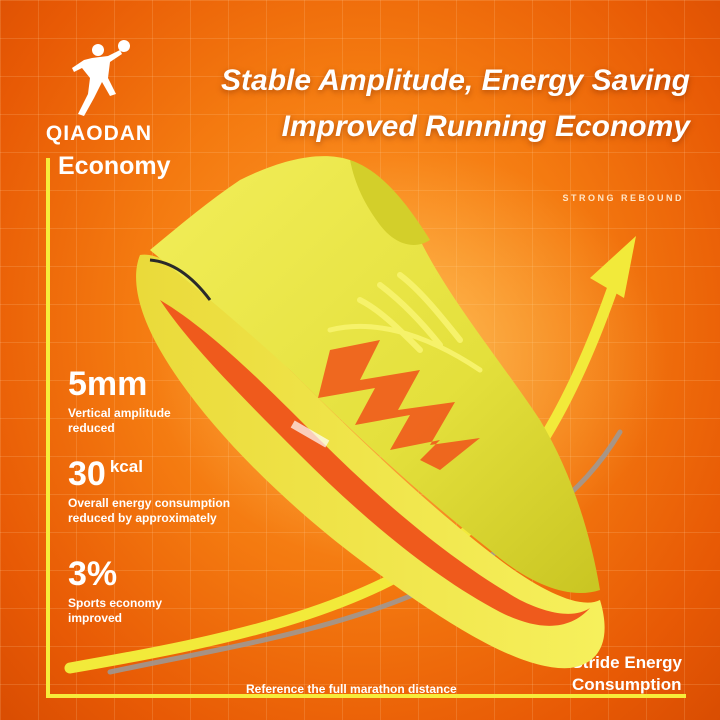 Image resolution: width=720 pixels, height=720 pixels. I want to click on brand-name: QIAODAN, so click(99, 133).